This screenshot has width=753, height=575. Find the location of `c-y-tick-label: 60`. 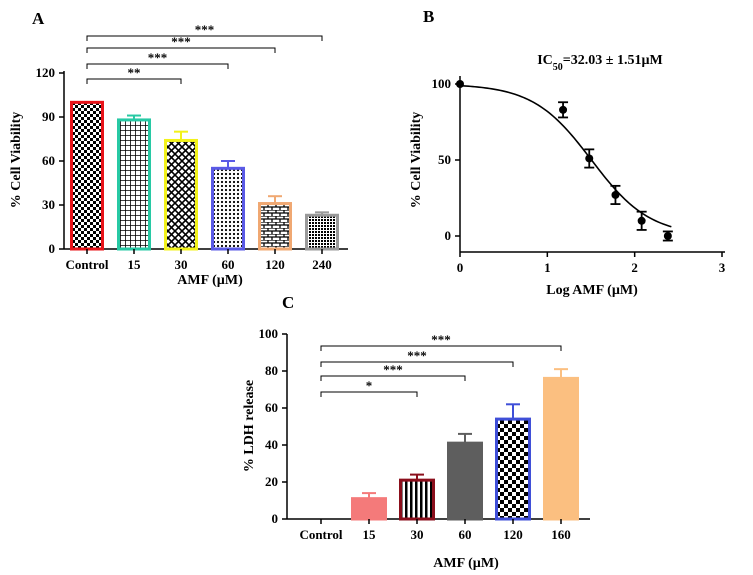

c-y-tick-label: 60 is located at coordinates (271, 407).